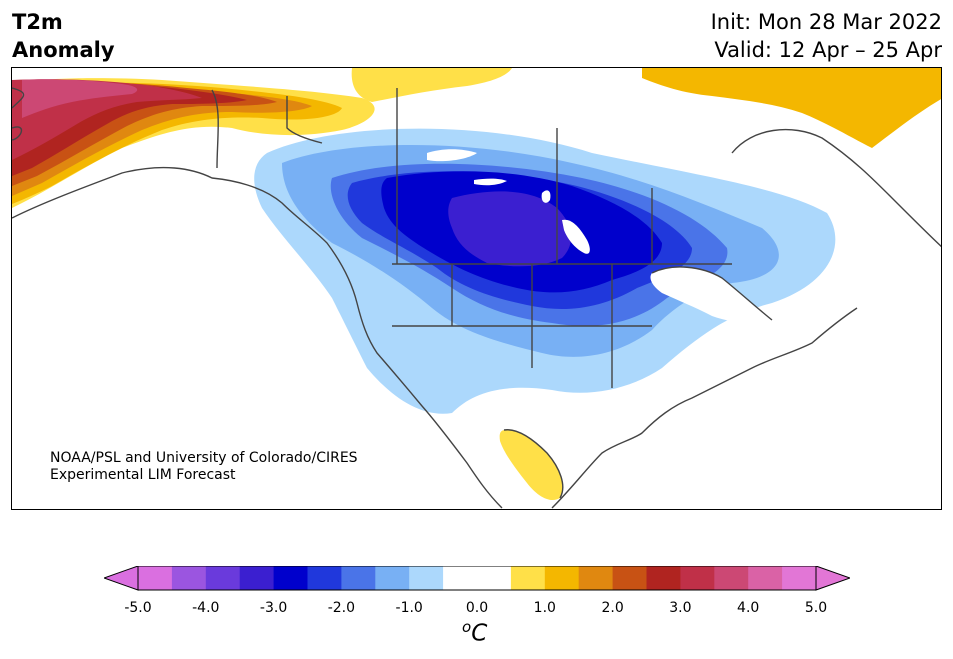 This screenshot has width=953, height=659. Describe the element at coordinates (828, 50) in the screenshot. I see `valid-range: Valid: 12 Apr – 25 Apr` at that location.